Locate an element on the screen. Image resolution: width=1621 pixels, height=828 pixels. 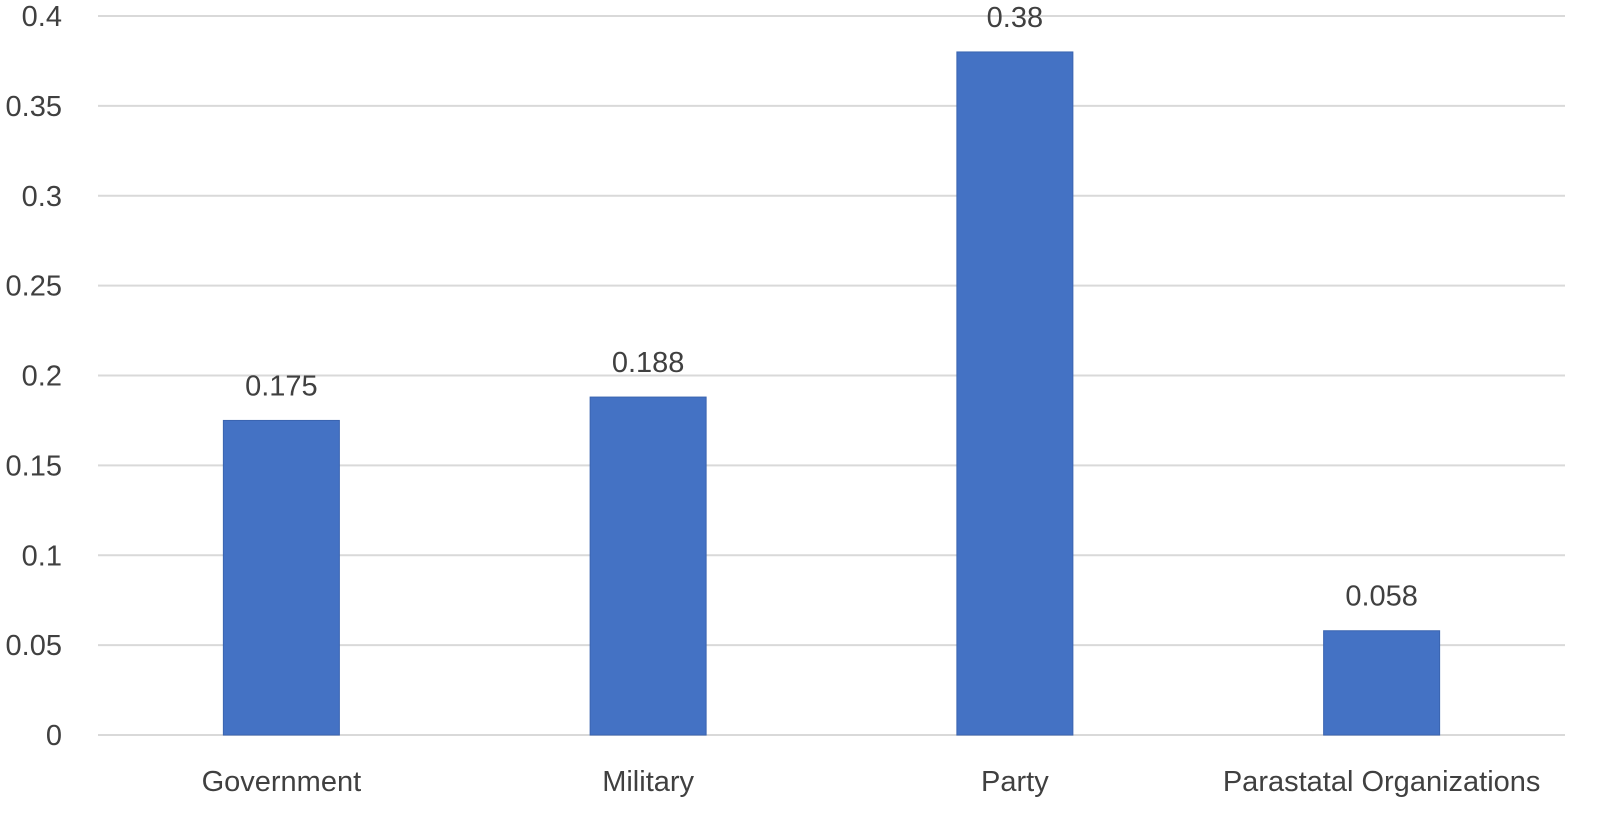
y-tick-label: 0.25 is located at coordinates (34, 287).